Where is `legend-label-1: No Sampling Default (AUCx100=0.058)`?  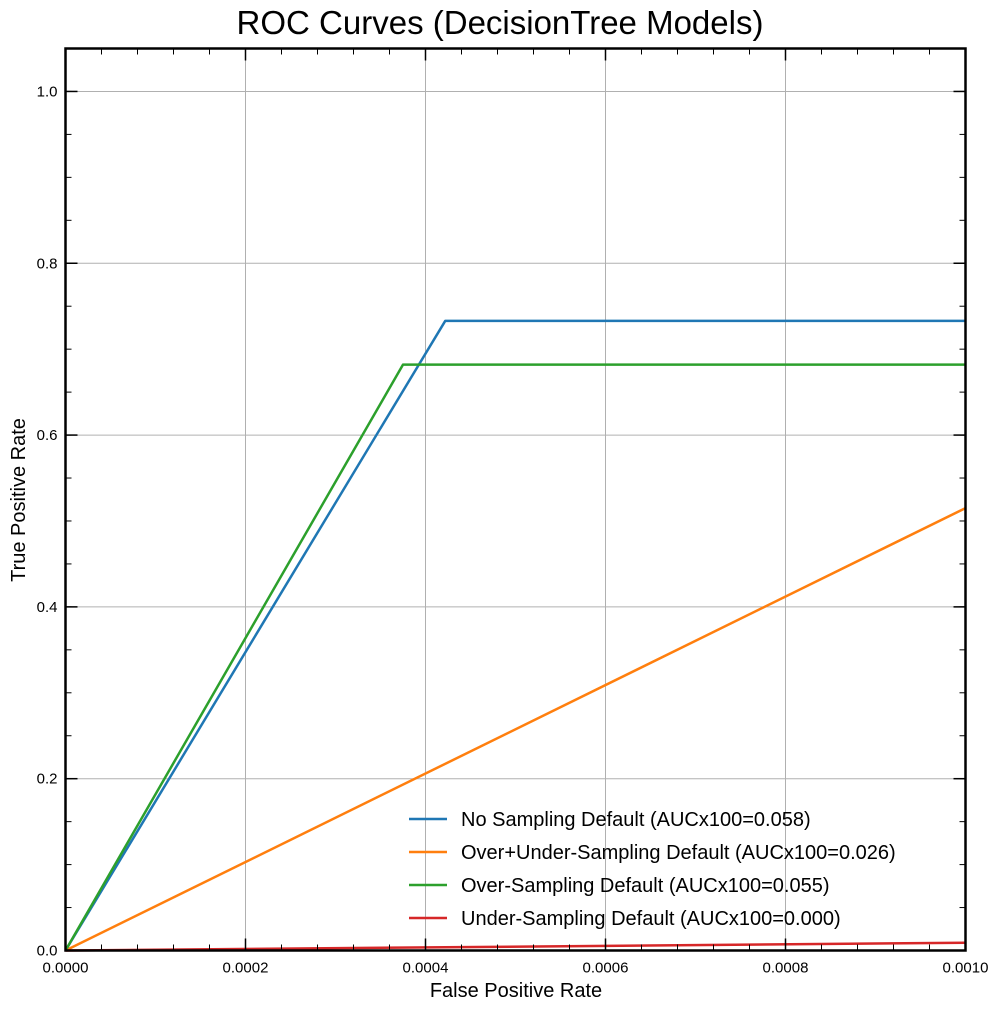 legend-label-1: No Sampling Default (AUCx100=0.058) is located at coordinates (636, 820).